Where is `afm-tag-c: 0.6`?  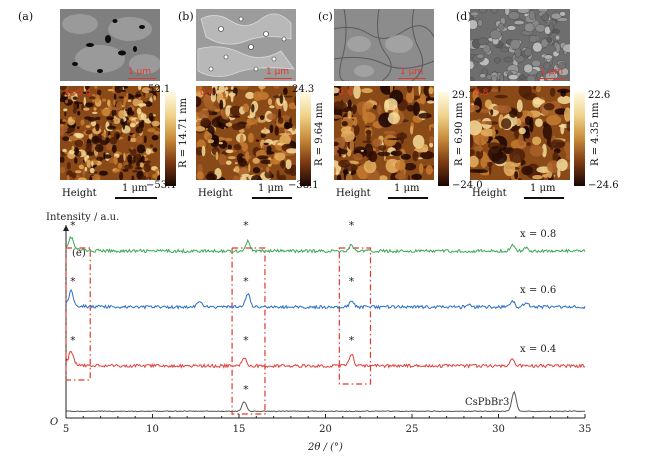
afm-tag-c: 0.6 is located at coordinates (345, 93).